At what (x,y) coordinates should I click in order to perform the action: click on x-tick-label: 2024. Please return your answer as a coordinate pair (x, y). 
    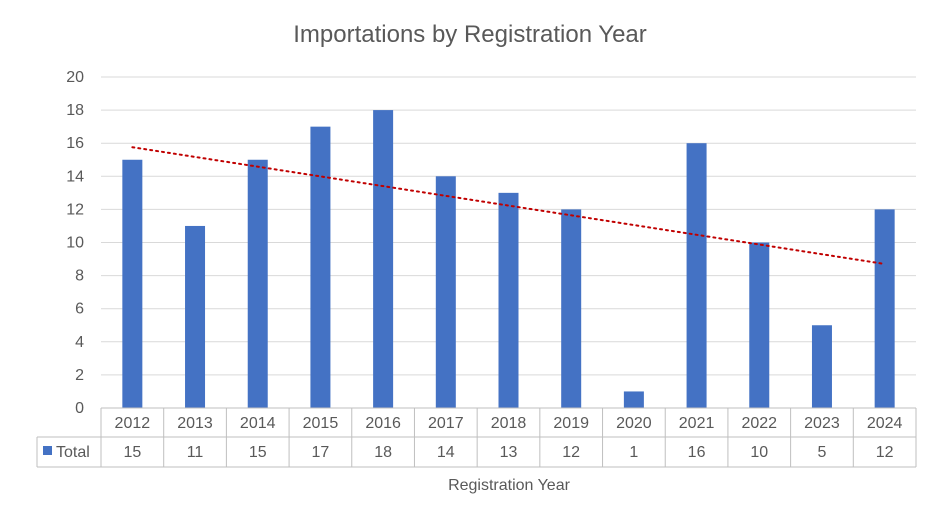
    Looking at the image, I should click on (885, 423).